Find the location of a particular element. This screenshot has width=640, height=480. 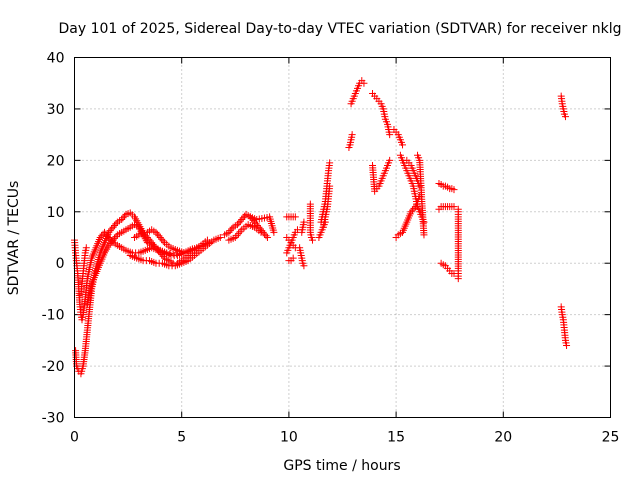

x-tick-label: 15 is located at coordinates (396, 438).